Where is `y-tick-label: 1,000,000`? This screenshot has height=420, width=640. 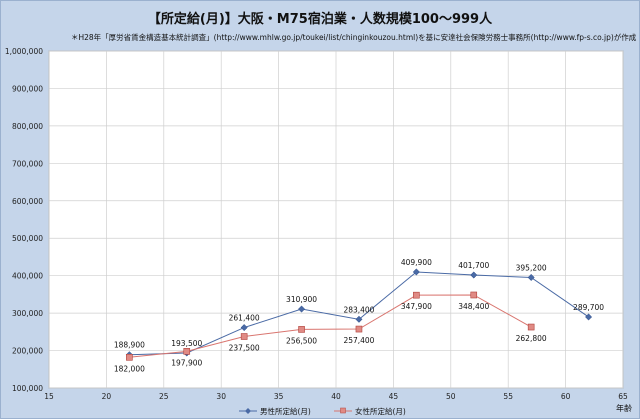
y-tick-label: 1,000,000 is located at coordinates (24, 51).